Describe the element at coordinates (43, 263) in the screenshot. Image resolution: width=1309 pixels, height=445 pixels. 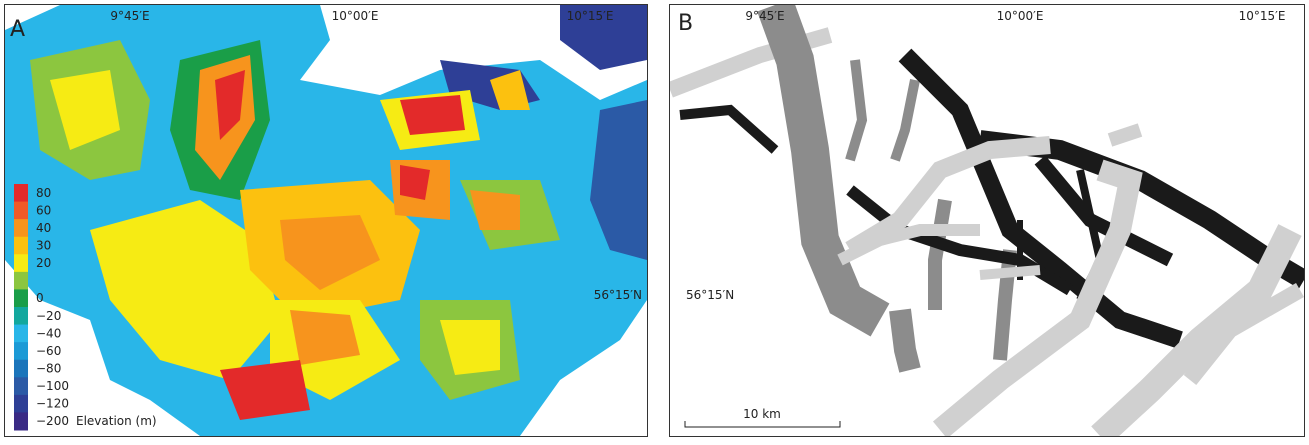
I see `legend-label: 20` at that location.